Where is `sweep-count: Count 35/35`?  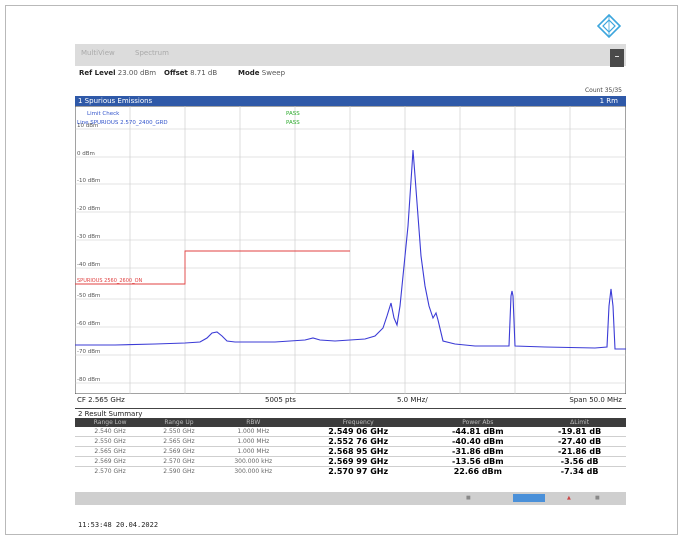
sweep-count: Count 35/35 is located at coordinates (603, 90).